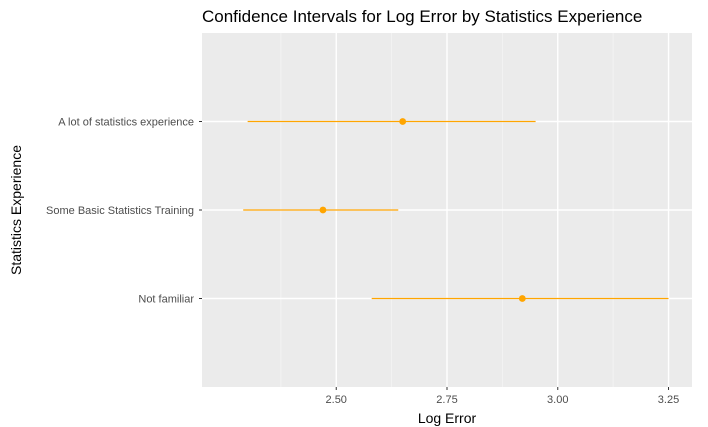 The width and height of the screenshot is (708, 427). I want to click on x-tick-label: 3.25, so click(668, 400).